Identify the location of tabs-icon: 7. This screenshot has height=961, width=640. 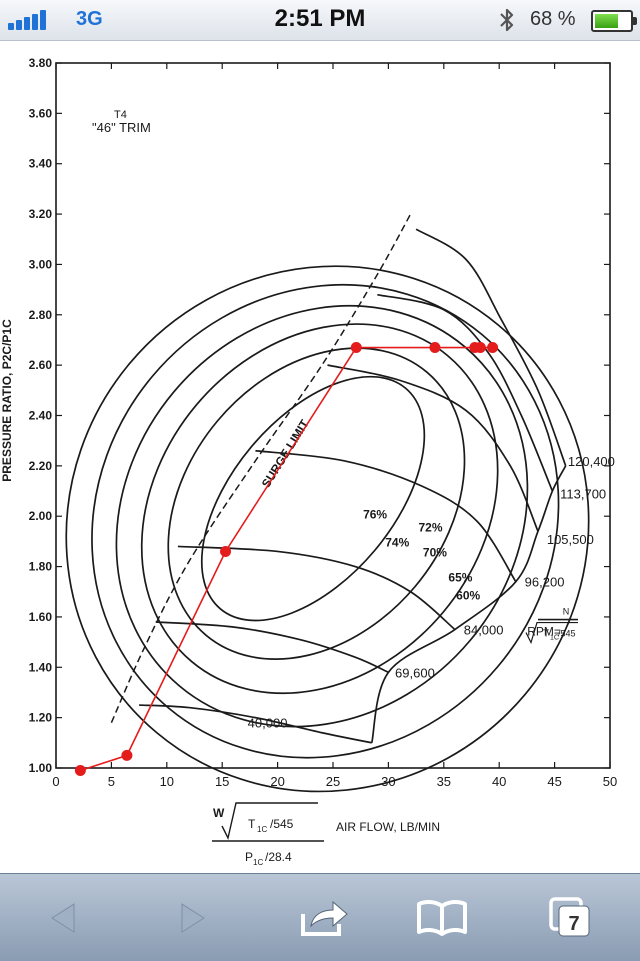
(569, 917).